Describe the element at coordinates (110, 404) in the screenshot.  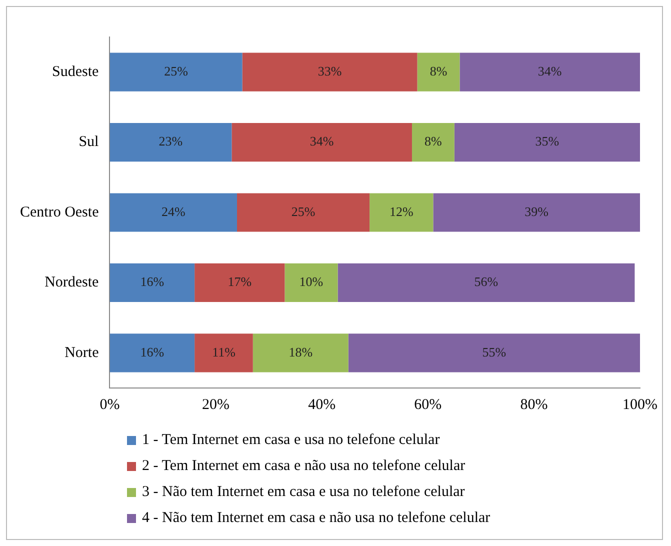
I see `x-tick-label: 0%` at that location.